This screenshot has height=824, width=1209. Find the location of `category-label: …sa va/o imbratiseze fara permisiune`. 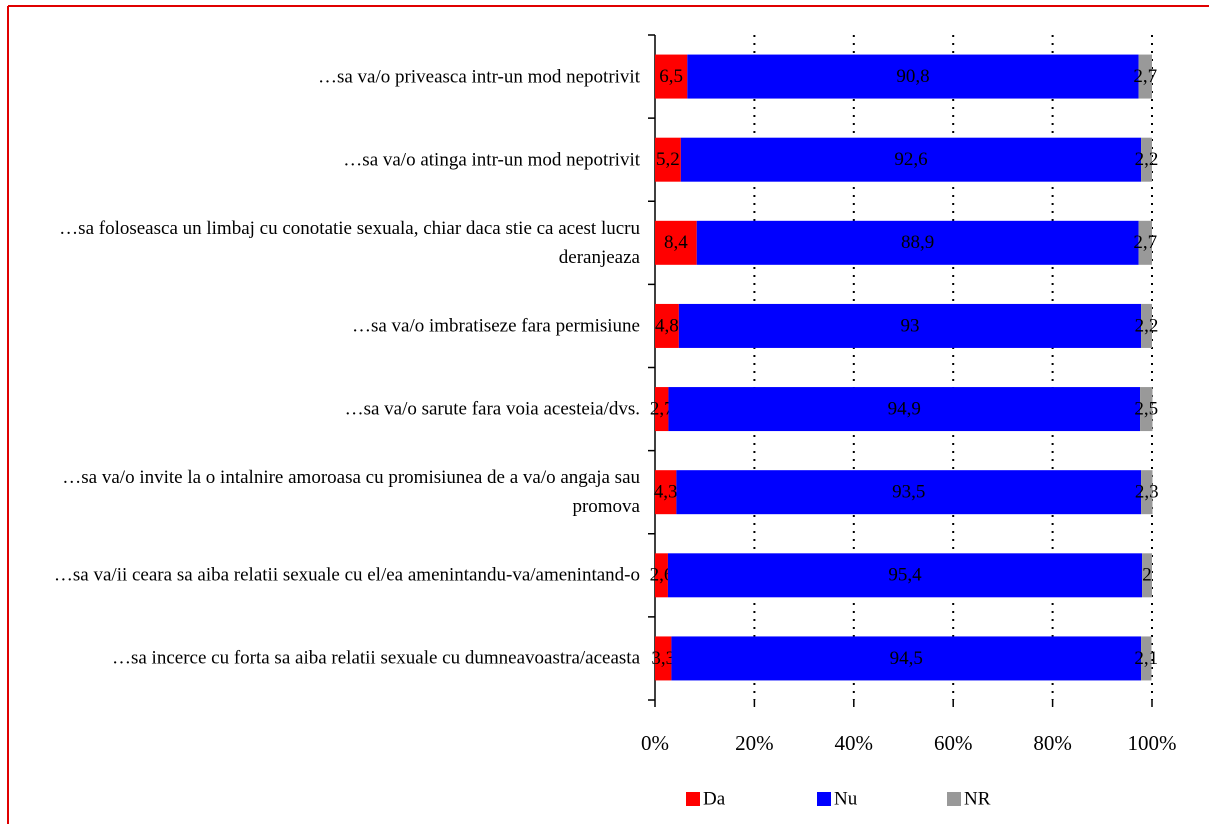

category-label: …sa va/o imbratiseze fara permisiune is located at coordinates (495, 326).